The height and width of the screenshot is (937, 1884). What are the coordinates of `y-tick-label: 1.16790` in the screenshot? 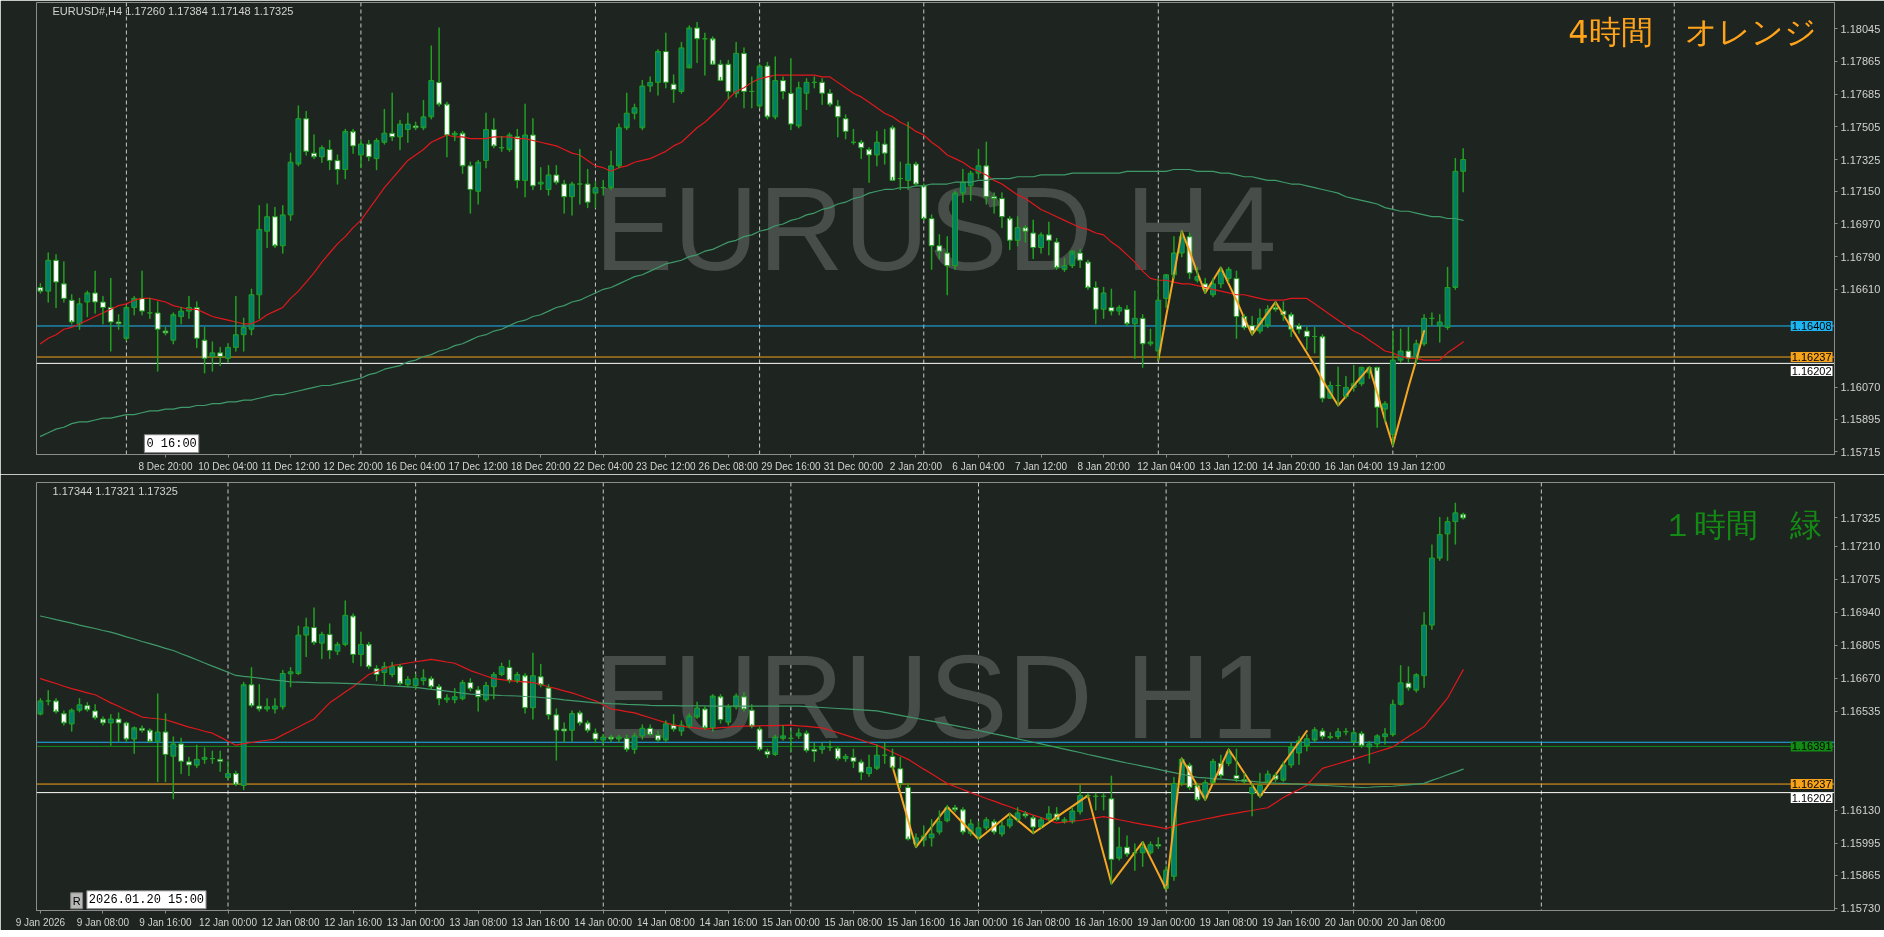 It's located at (1860, 256).